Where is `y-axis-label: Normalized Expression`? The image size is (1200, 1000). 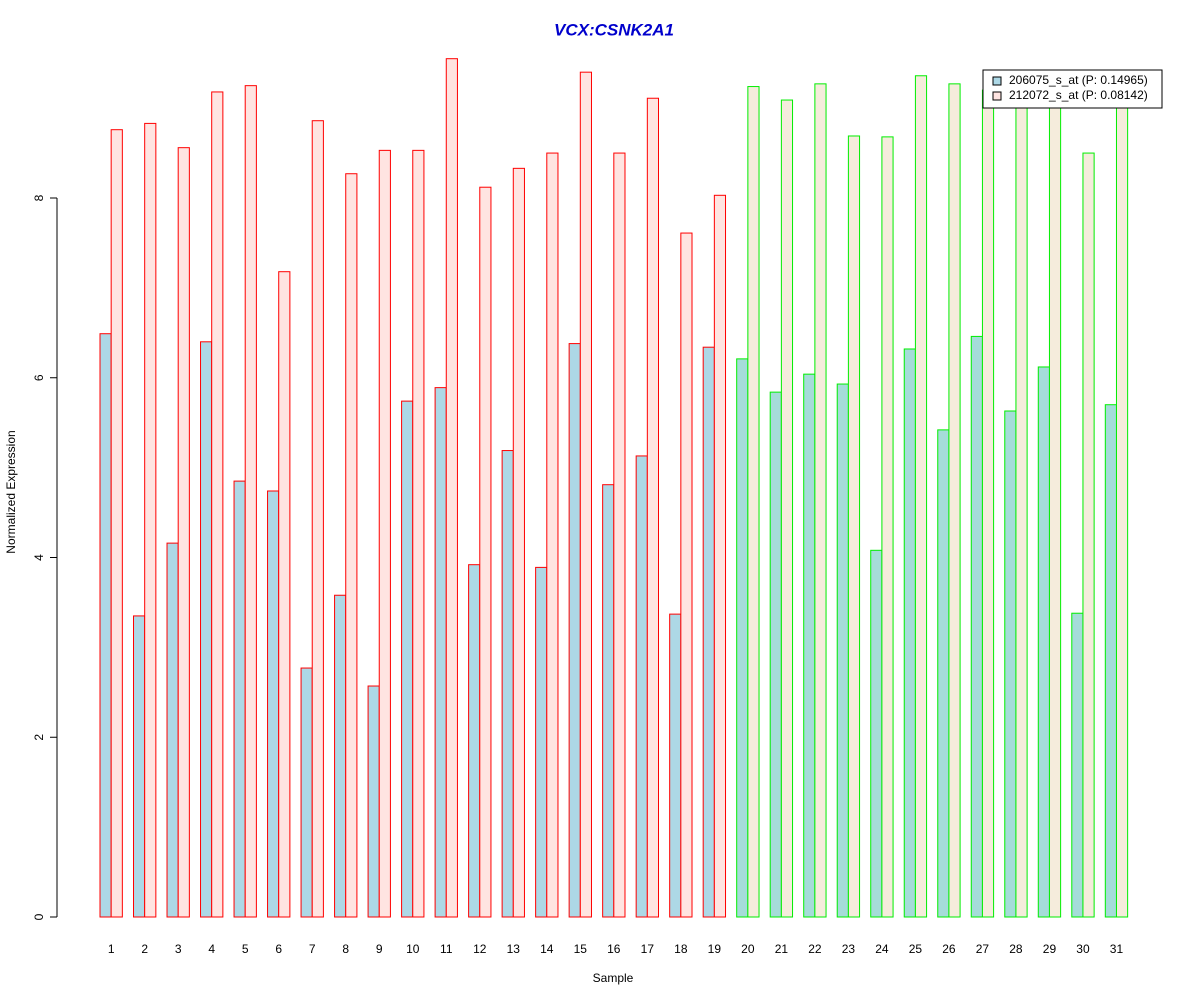
y-axis-label: Normalized Expression is located at coordinates (11, 491).